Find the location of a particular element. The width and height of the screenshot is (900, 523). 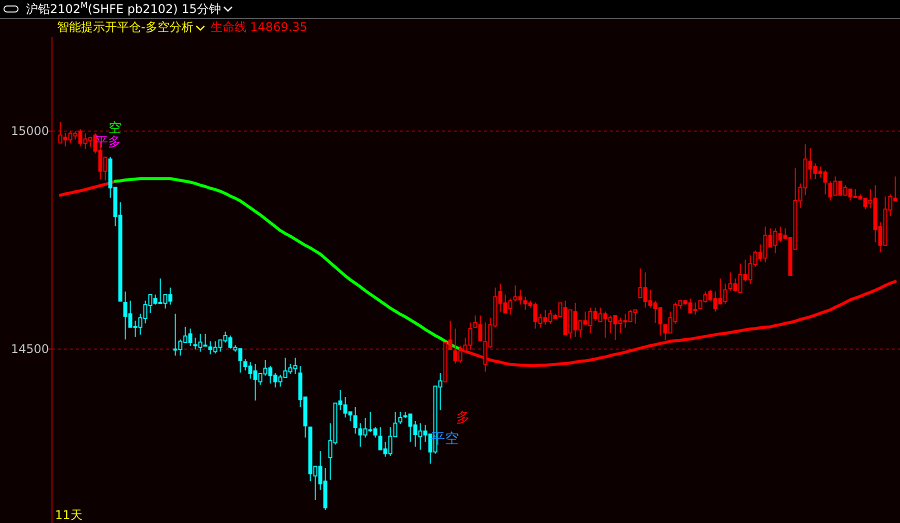

legend: 生命线 14869.35 is located at coordinates (259, 27).